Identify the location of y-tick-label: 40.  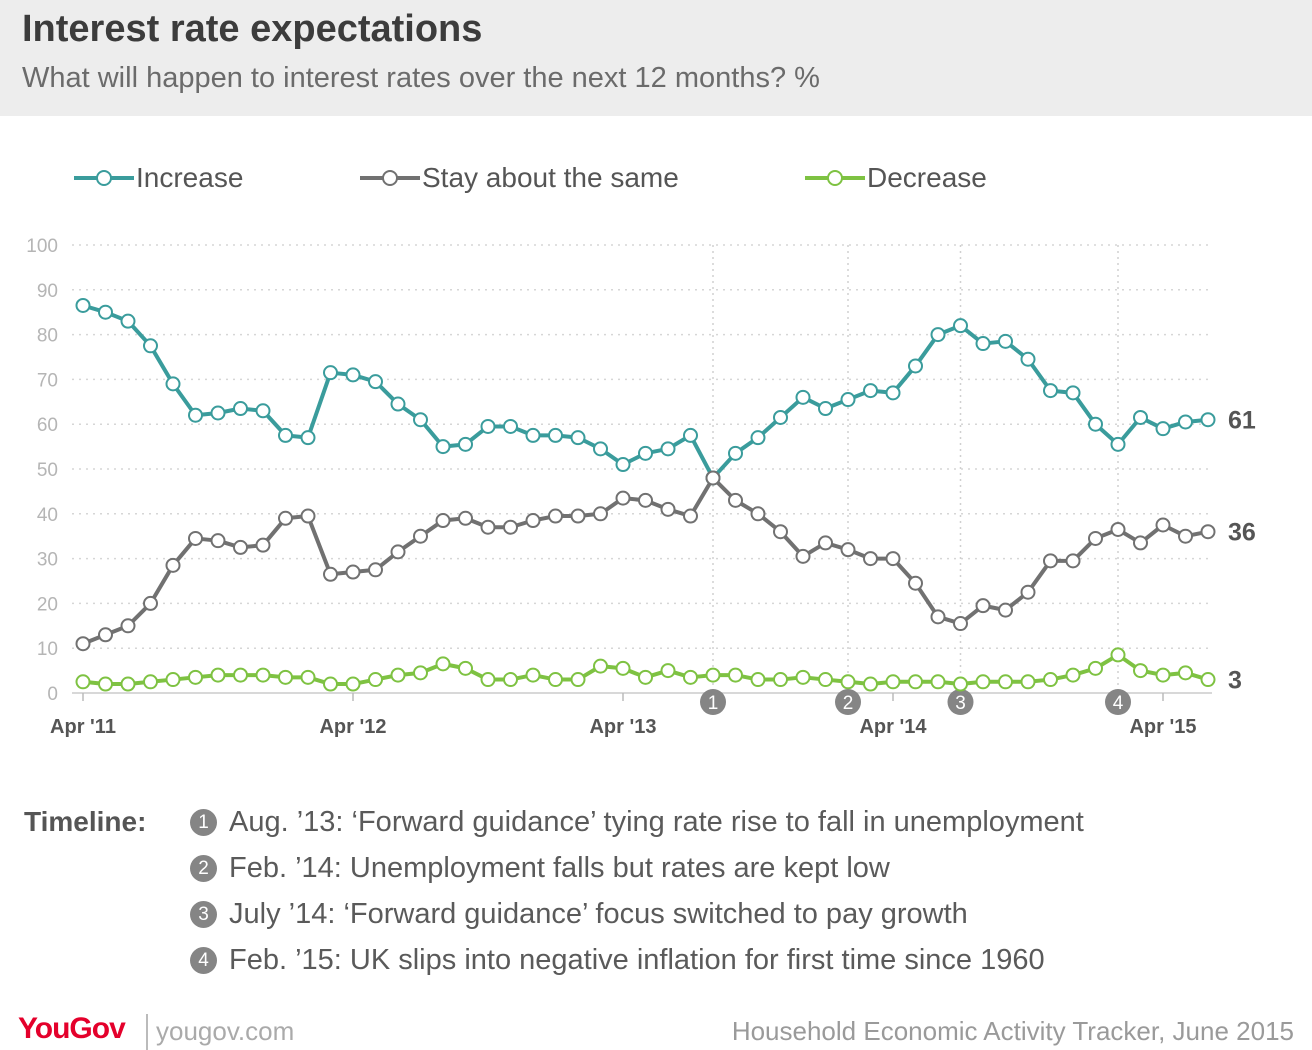
(47, 515).